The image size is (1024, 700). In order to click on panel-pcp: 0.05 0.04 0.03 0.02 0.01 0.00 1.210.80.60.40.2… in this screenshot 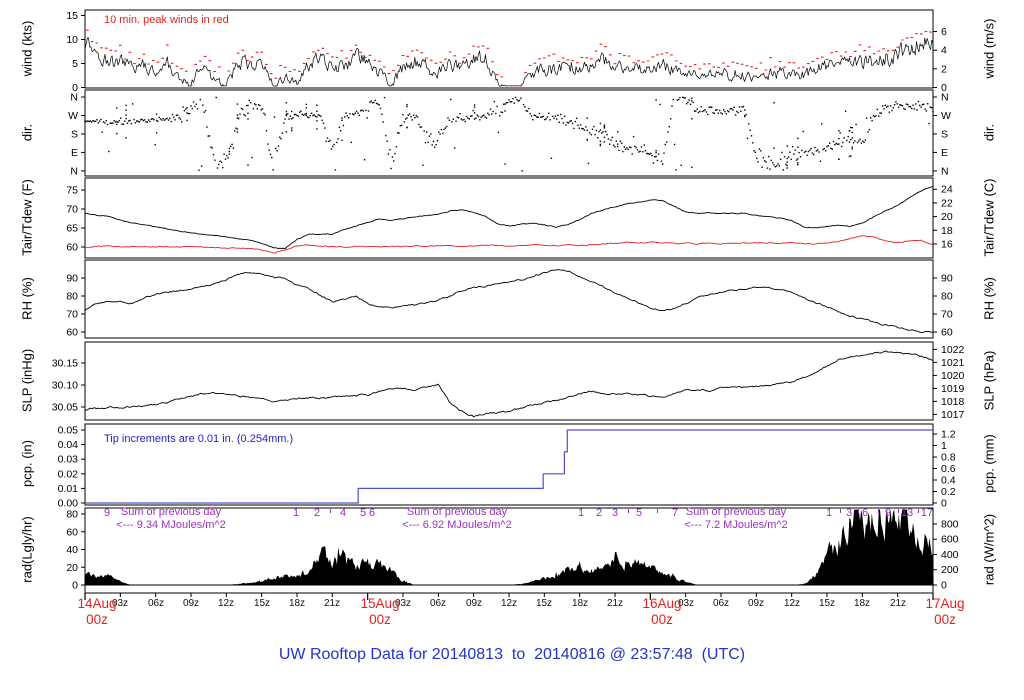, I will do `click(507, 466)`.